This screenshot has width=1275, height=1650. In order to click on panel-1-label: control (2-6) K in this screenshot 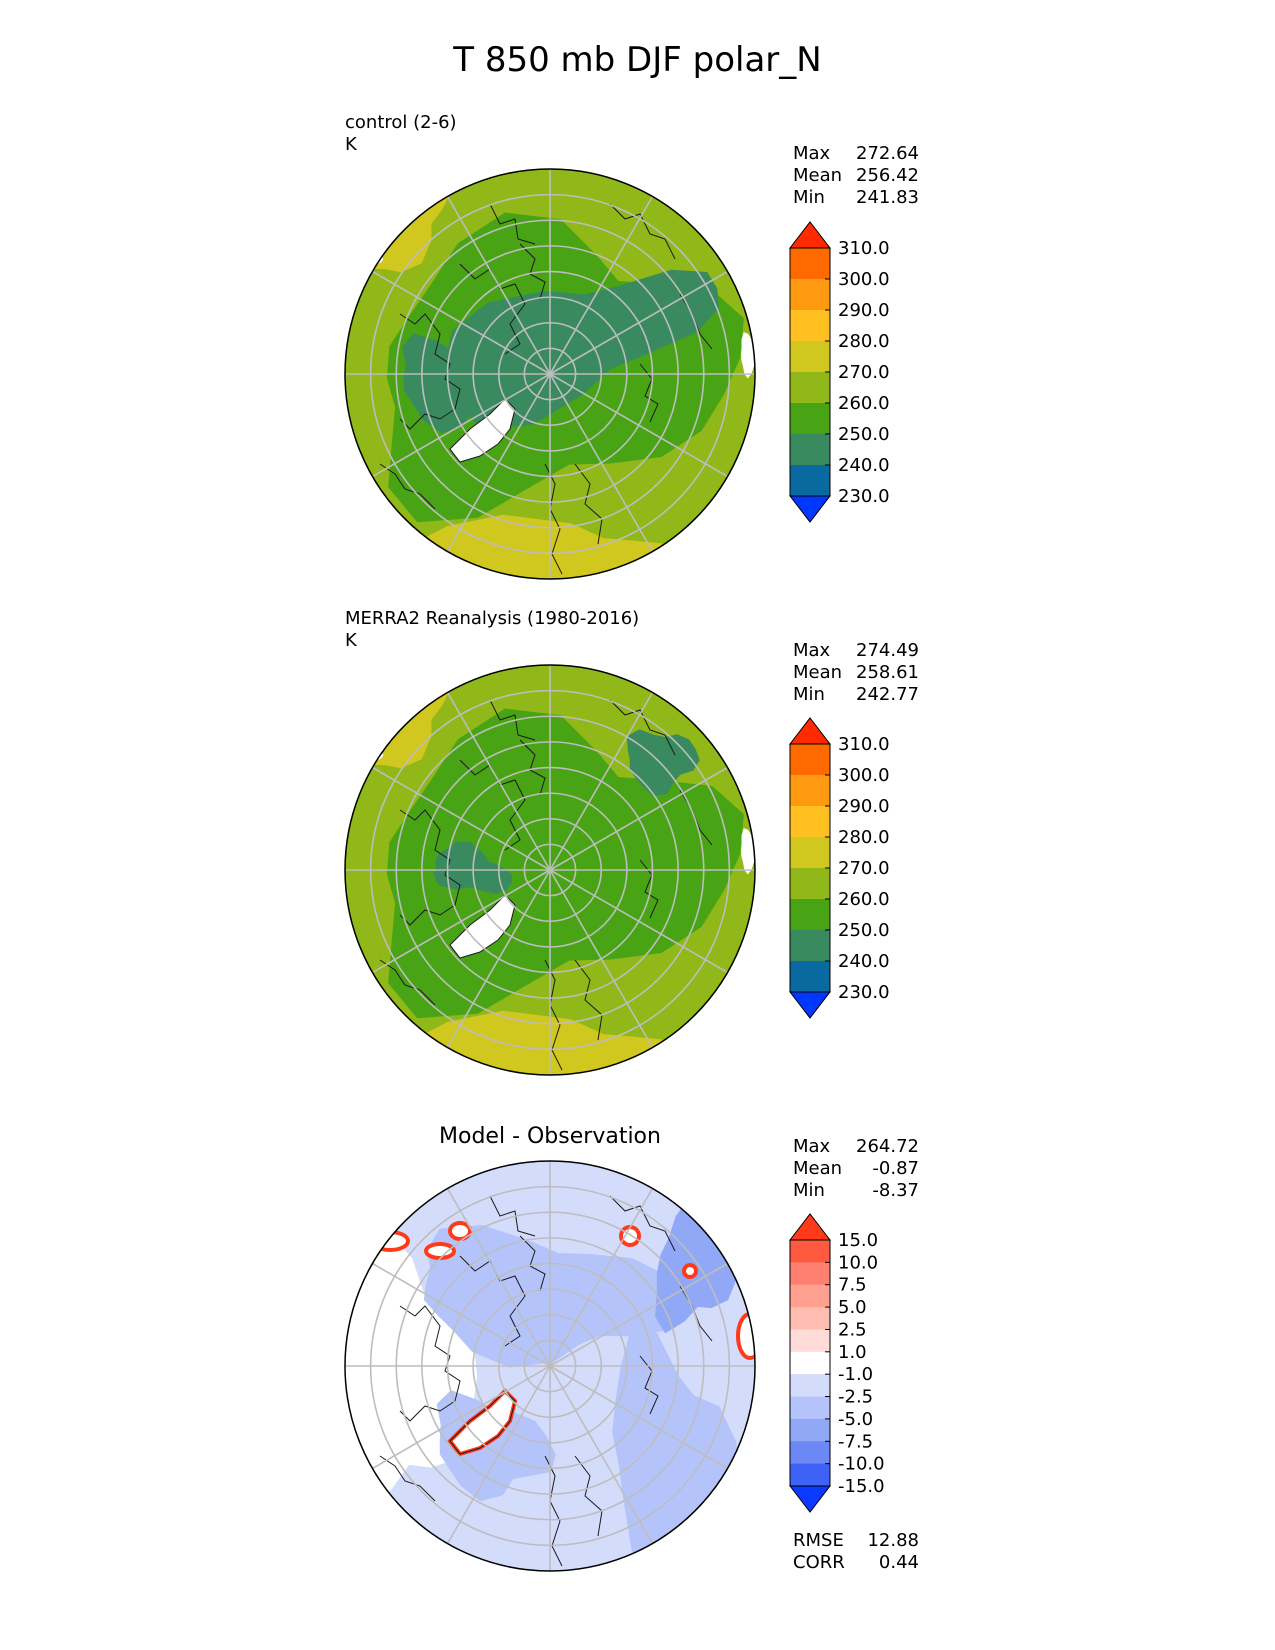, I will do `click(401, 134)`.